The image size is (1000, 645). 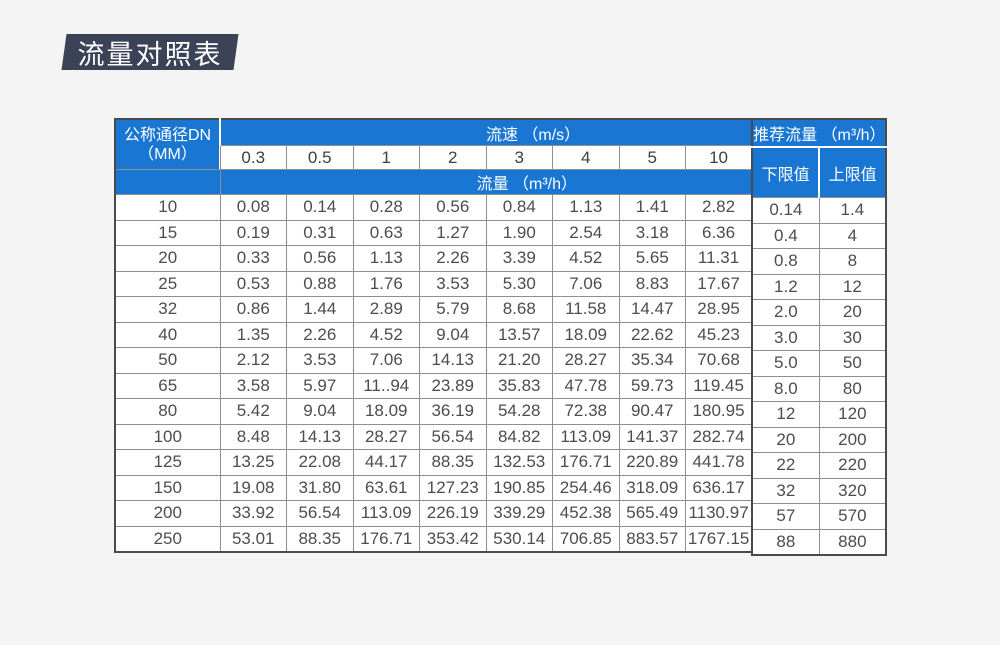 I want to click on limit-header-row: 下限值 上限值, so click(x=819, y=172).